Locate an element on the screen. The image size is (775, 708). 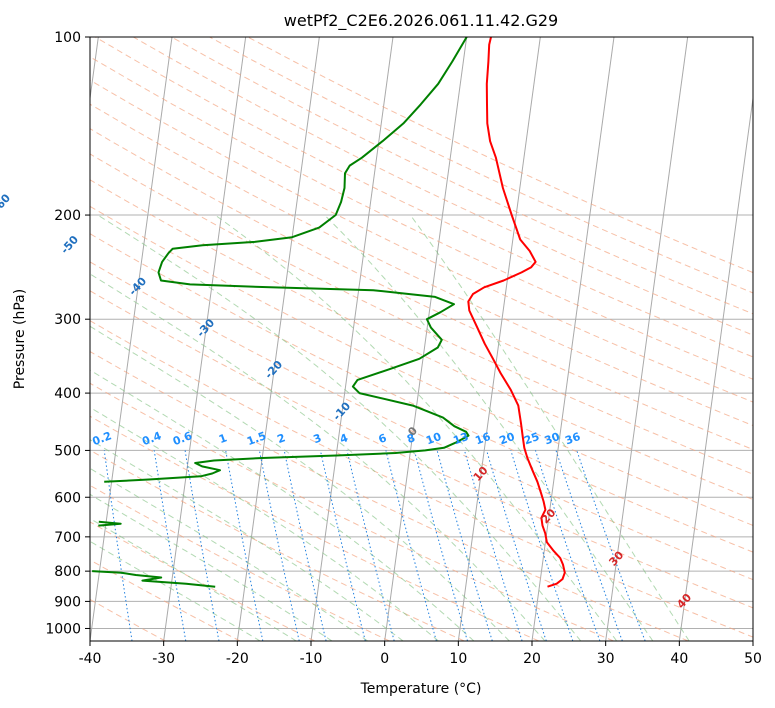
mixing-ratio-label: 10 is located at coordinates (433, 439).